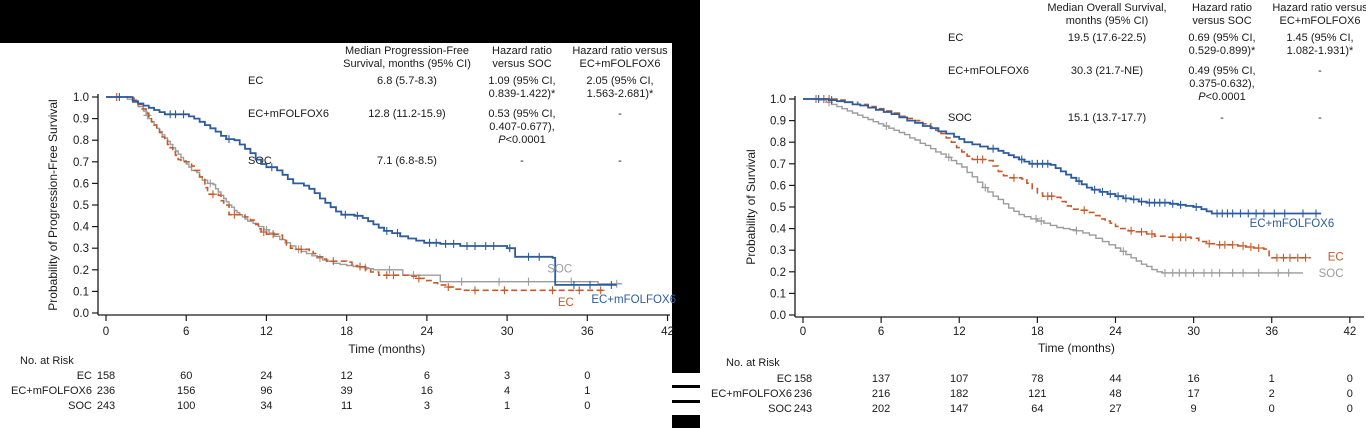  I want to click on stats-row-label: SOC, so click(960, 118).